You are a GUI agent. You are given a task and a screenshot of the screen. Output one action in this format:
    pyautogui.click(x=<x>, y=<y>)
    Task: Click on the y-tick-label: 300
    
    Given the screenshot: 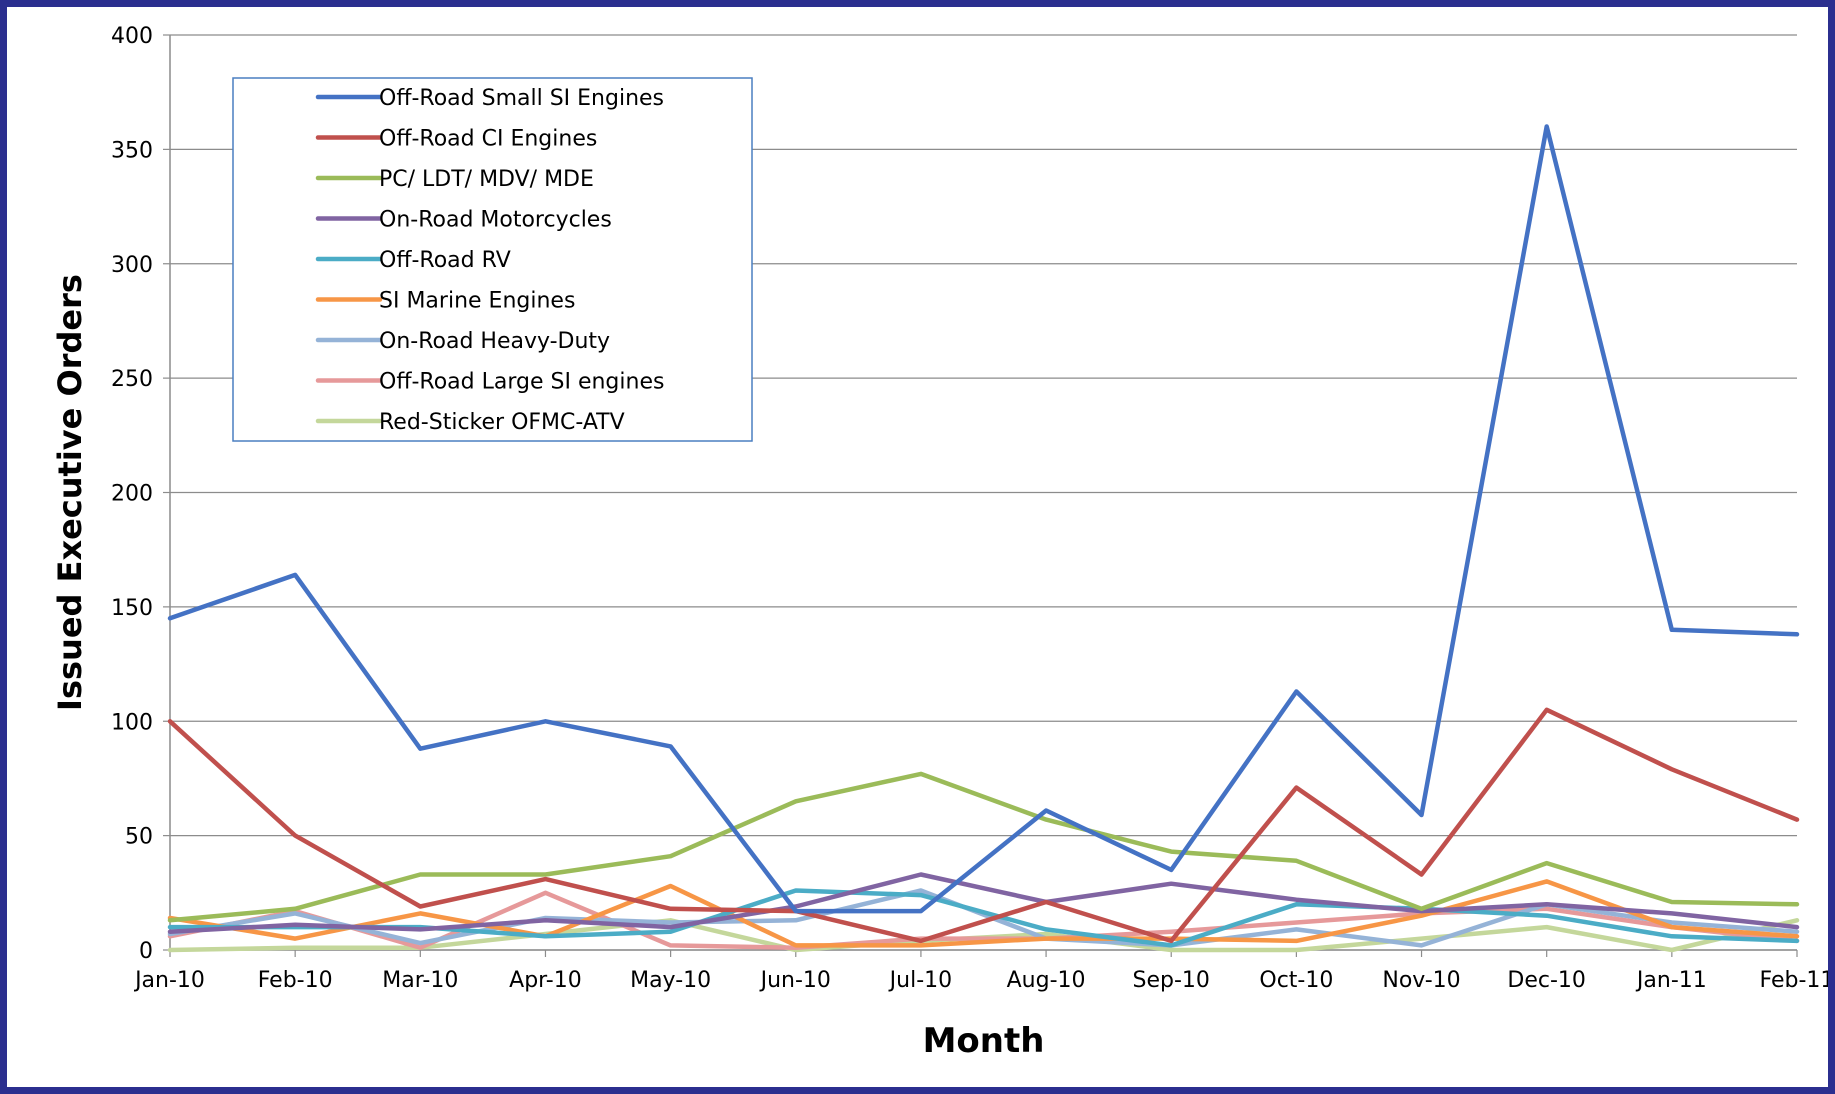 What is the action you would take?
    pyautogui.click(x=132, y=265)
    